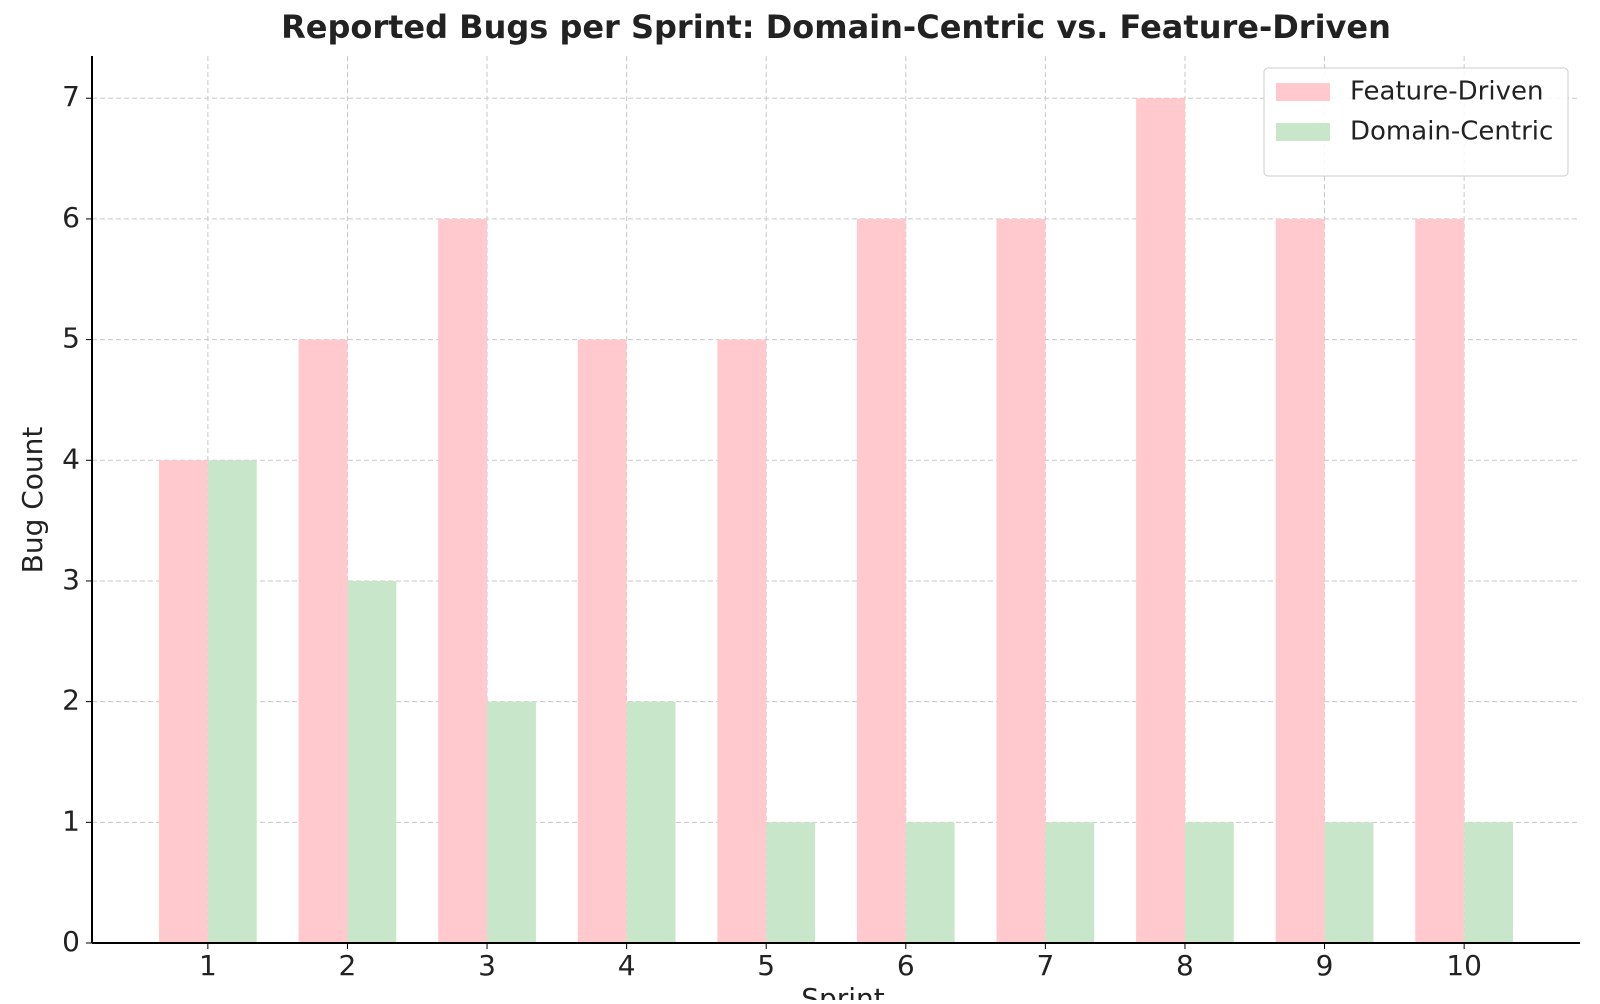  Describe the element at coordinates (71, 700) in the screenshot. I see `y-tick-label: 2` at that location.